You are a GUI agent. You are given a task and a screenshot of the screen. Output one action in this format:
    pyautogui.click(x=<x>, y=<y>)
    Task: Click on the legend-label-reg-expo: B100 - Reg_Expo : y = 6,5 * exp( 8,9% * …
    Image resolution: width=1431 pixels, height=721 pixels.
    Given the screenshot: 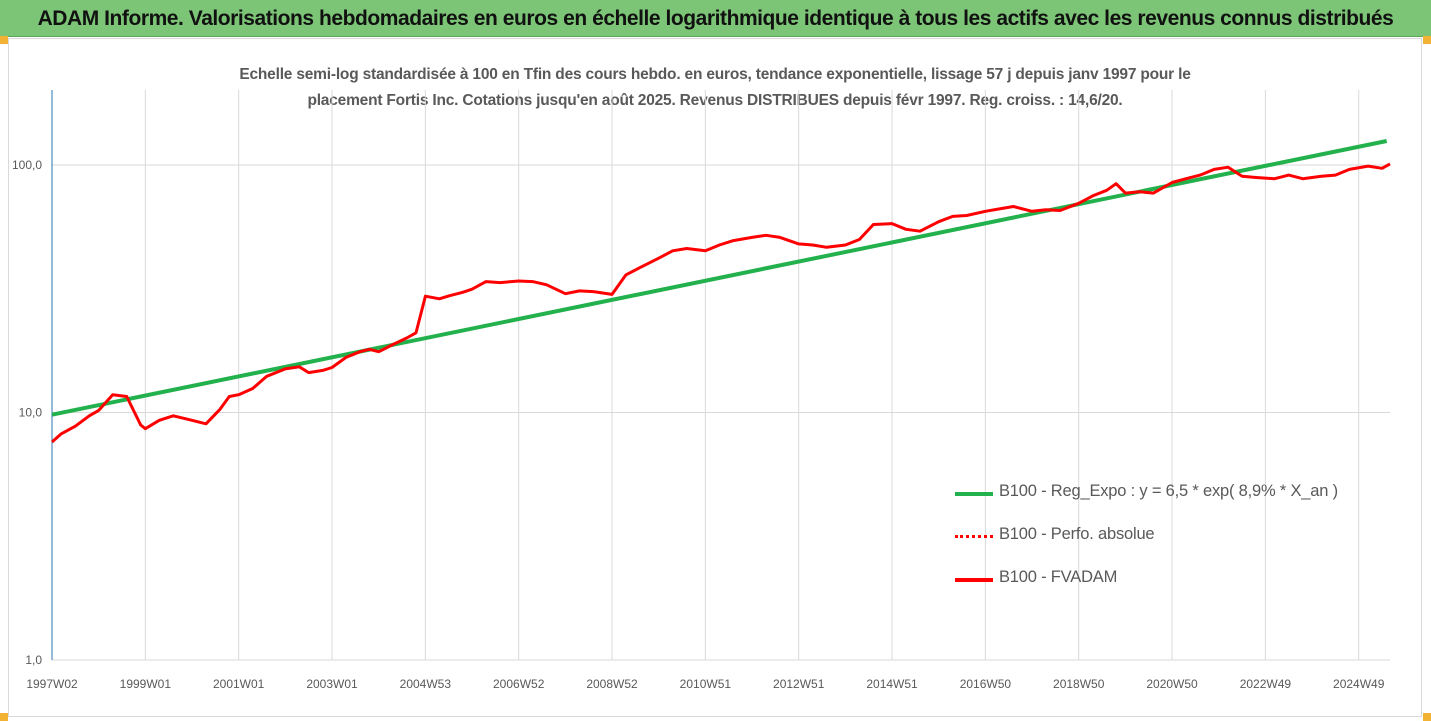 What is the action you would take?
    pyautogui.click(x=1168, y=491)
    